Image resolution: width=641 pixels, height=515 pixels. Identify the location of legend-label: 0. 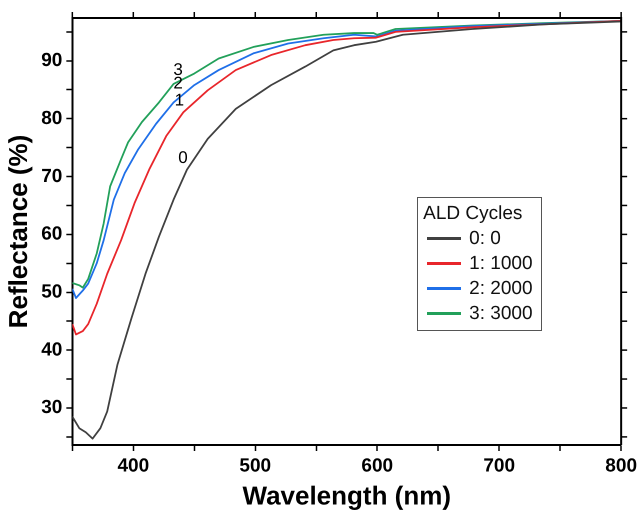
(485, 239).